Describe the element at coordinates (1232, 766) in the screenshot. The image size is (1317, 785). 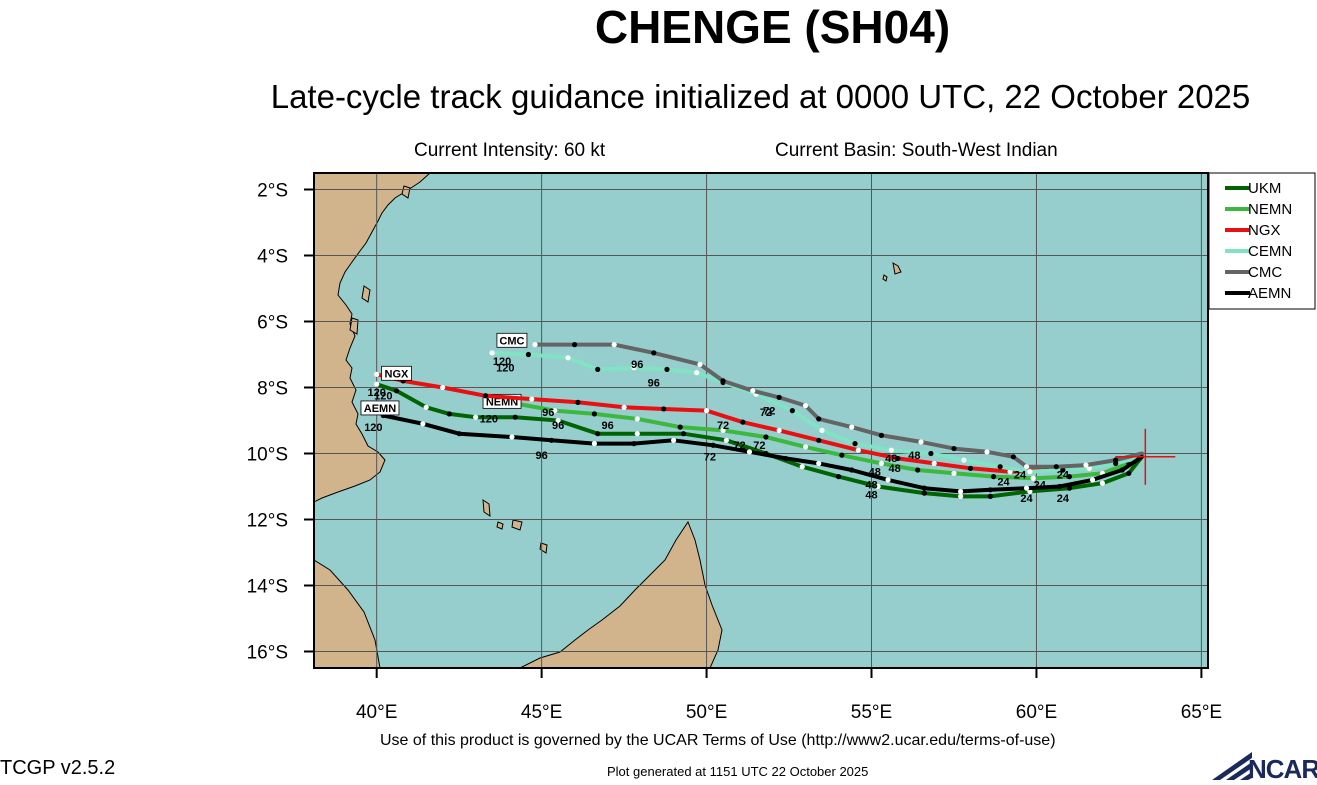
I see `ncar-logo-icon` at that location.